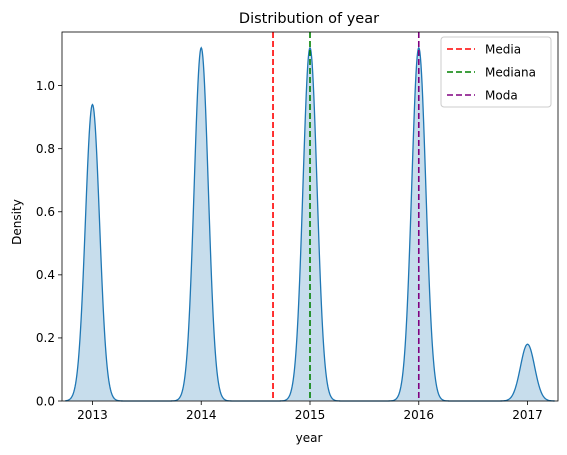  I want to click on legend-box, so click(496, 72).